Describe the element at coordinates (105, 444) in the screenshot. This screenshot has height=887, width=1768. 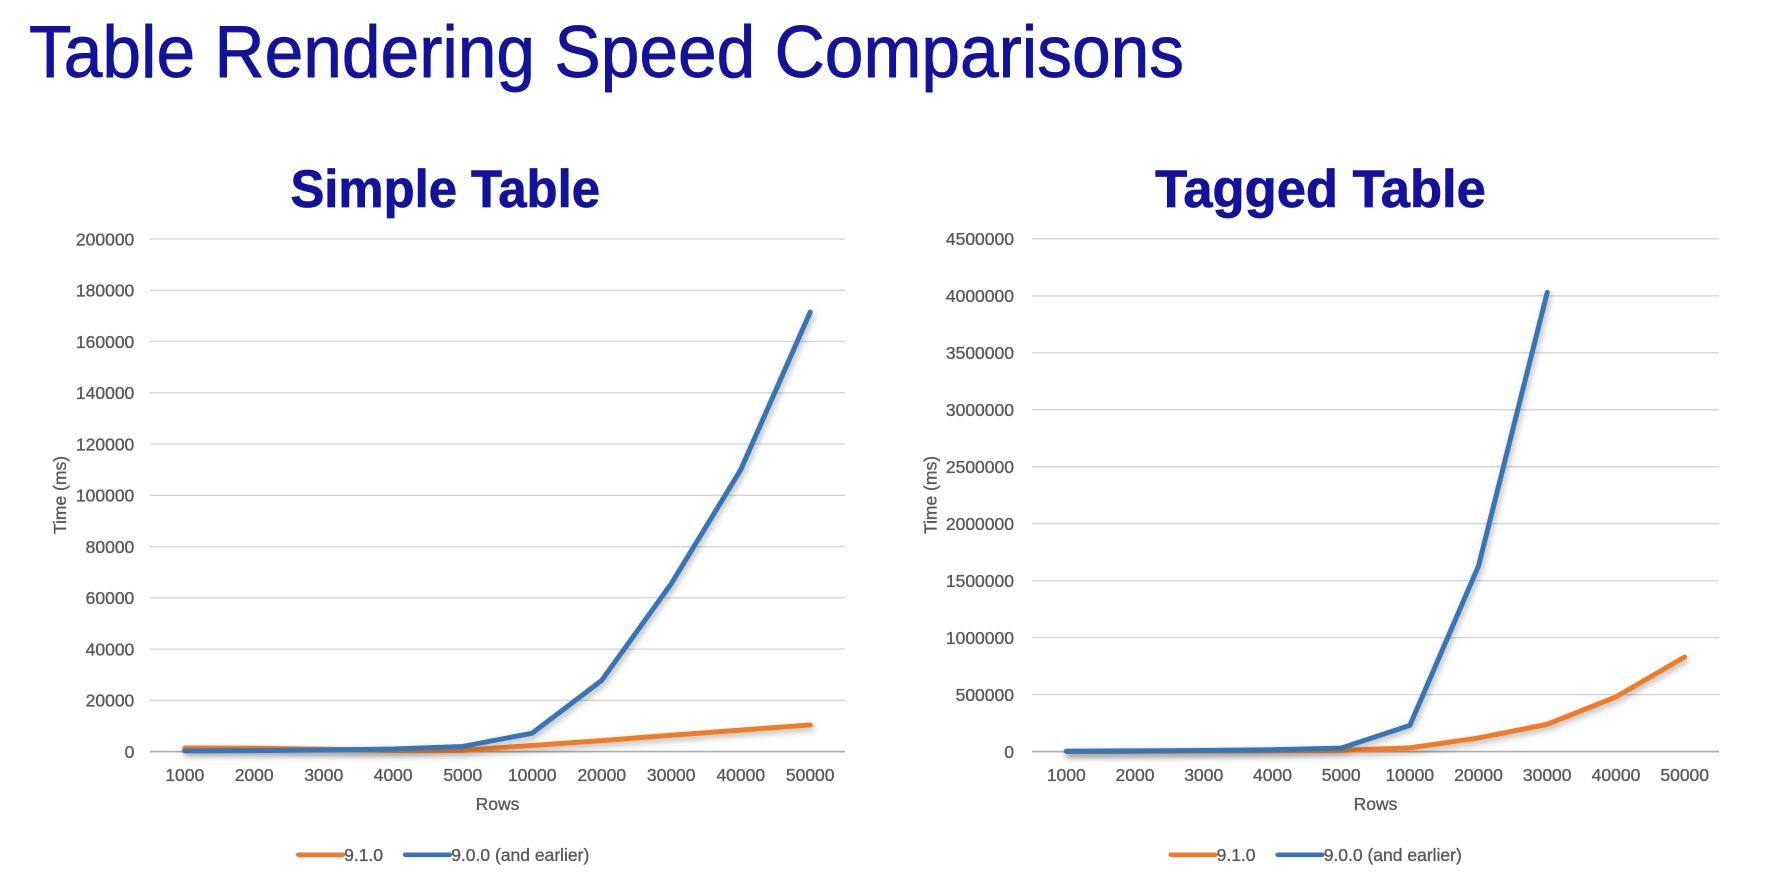
I see `svg-text: 120000` at that location.